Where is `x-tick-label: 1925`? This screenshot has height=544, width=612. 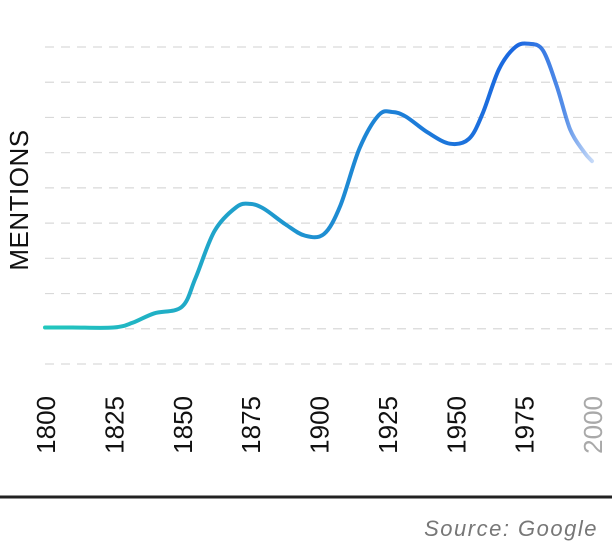 x-tick-label: 1925 is located at coordinates (388, 425).